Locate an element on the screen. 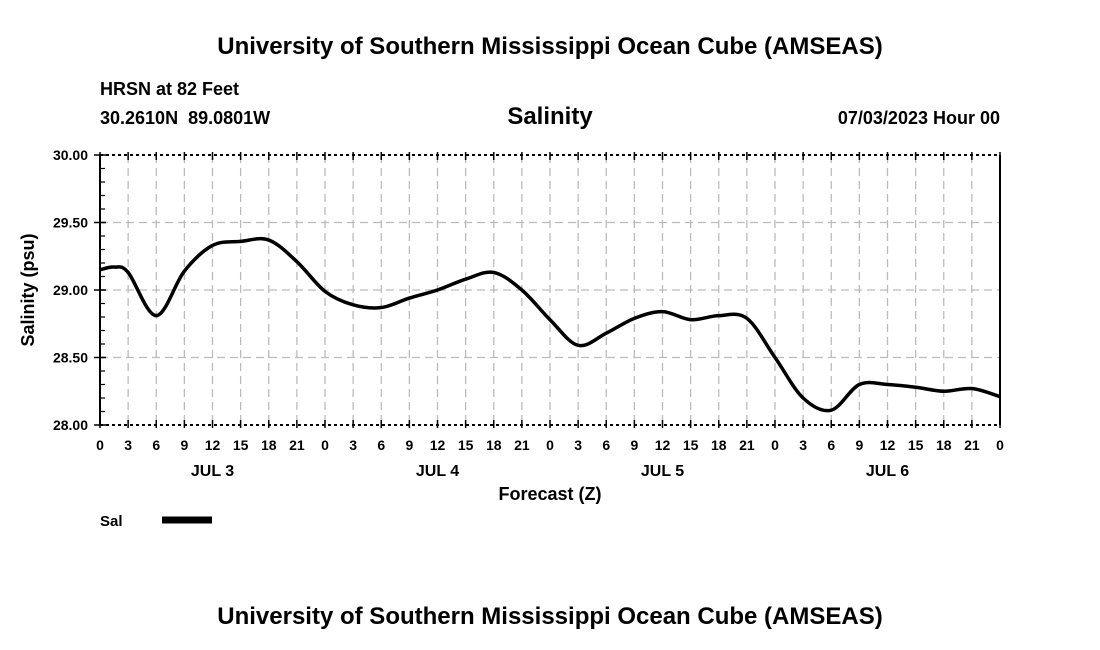 The image size is (1100, 650). y-tick-label: 28.50 is located at coordinates (70, 358).